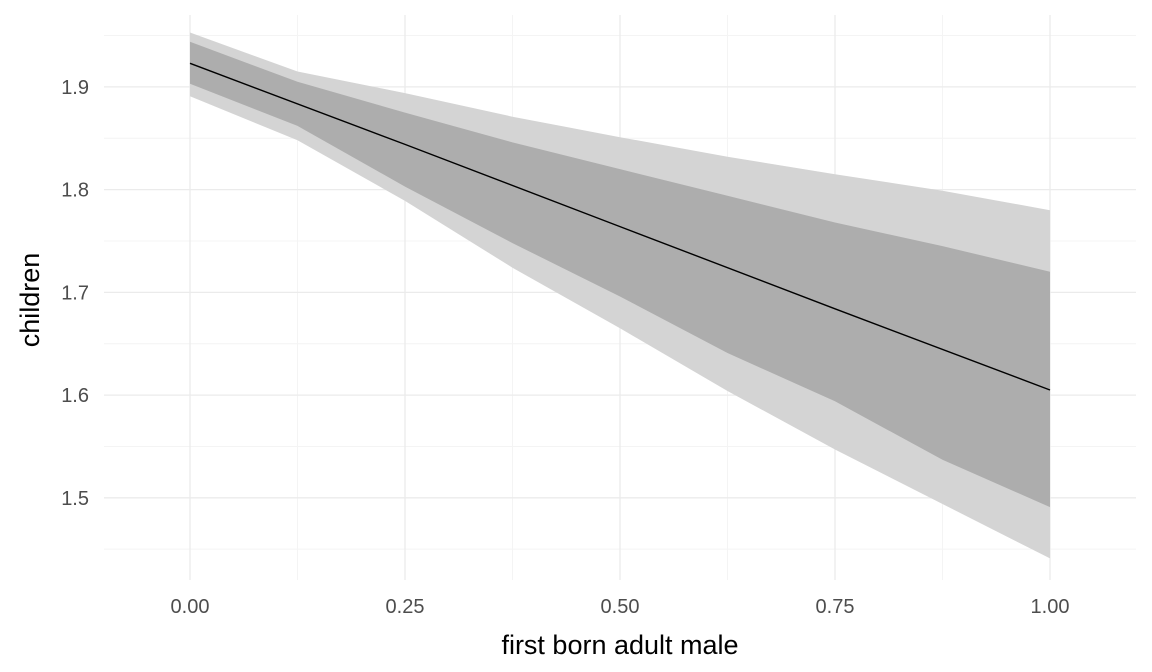  What do you see at coordinates (75, 499) in the screenshot?
I see `y-tick-label: 1.5` at bounding box center [75, 499].